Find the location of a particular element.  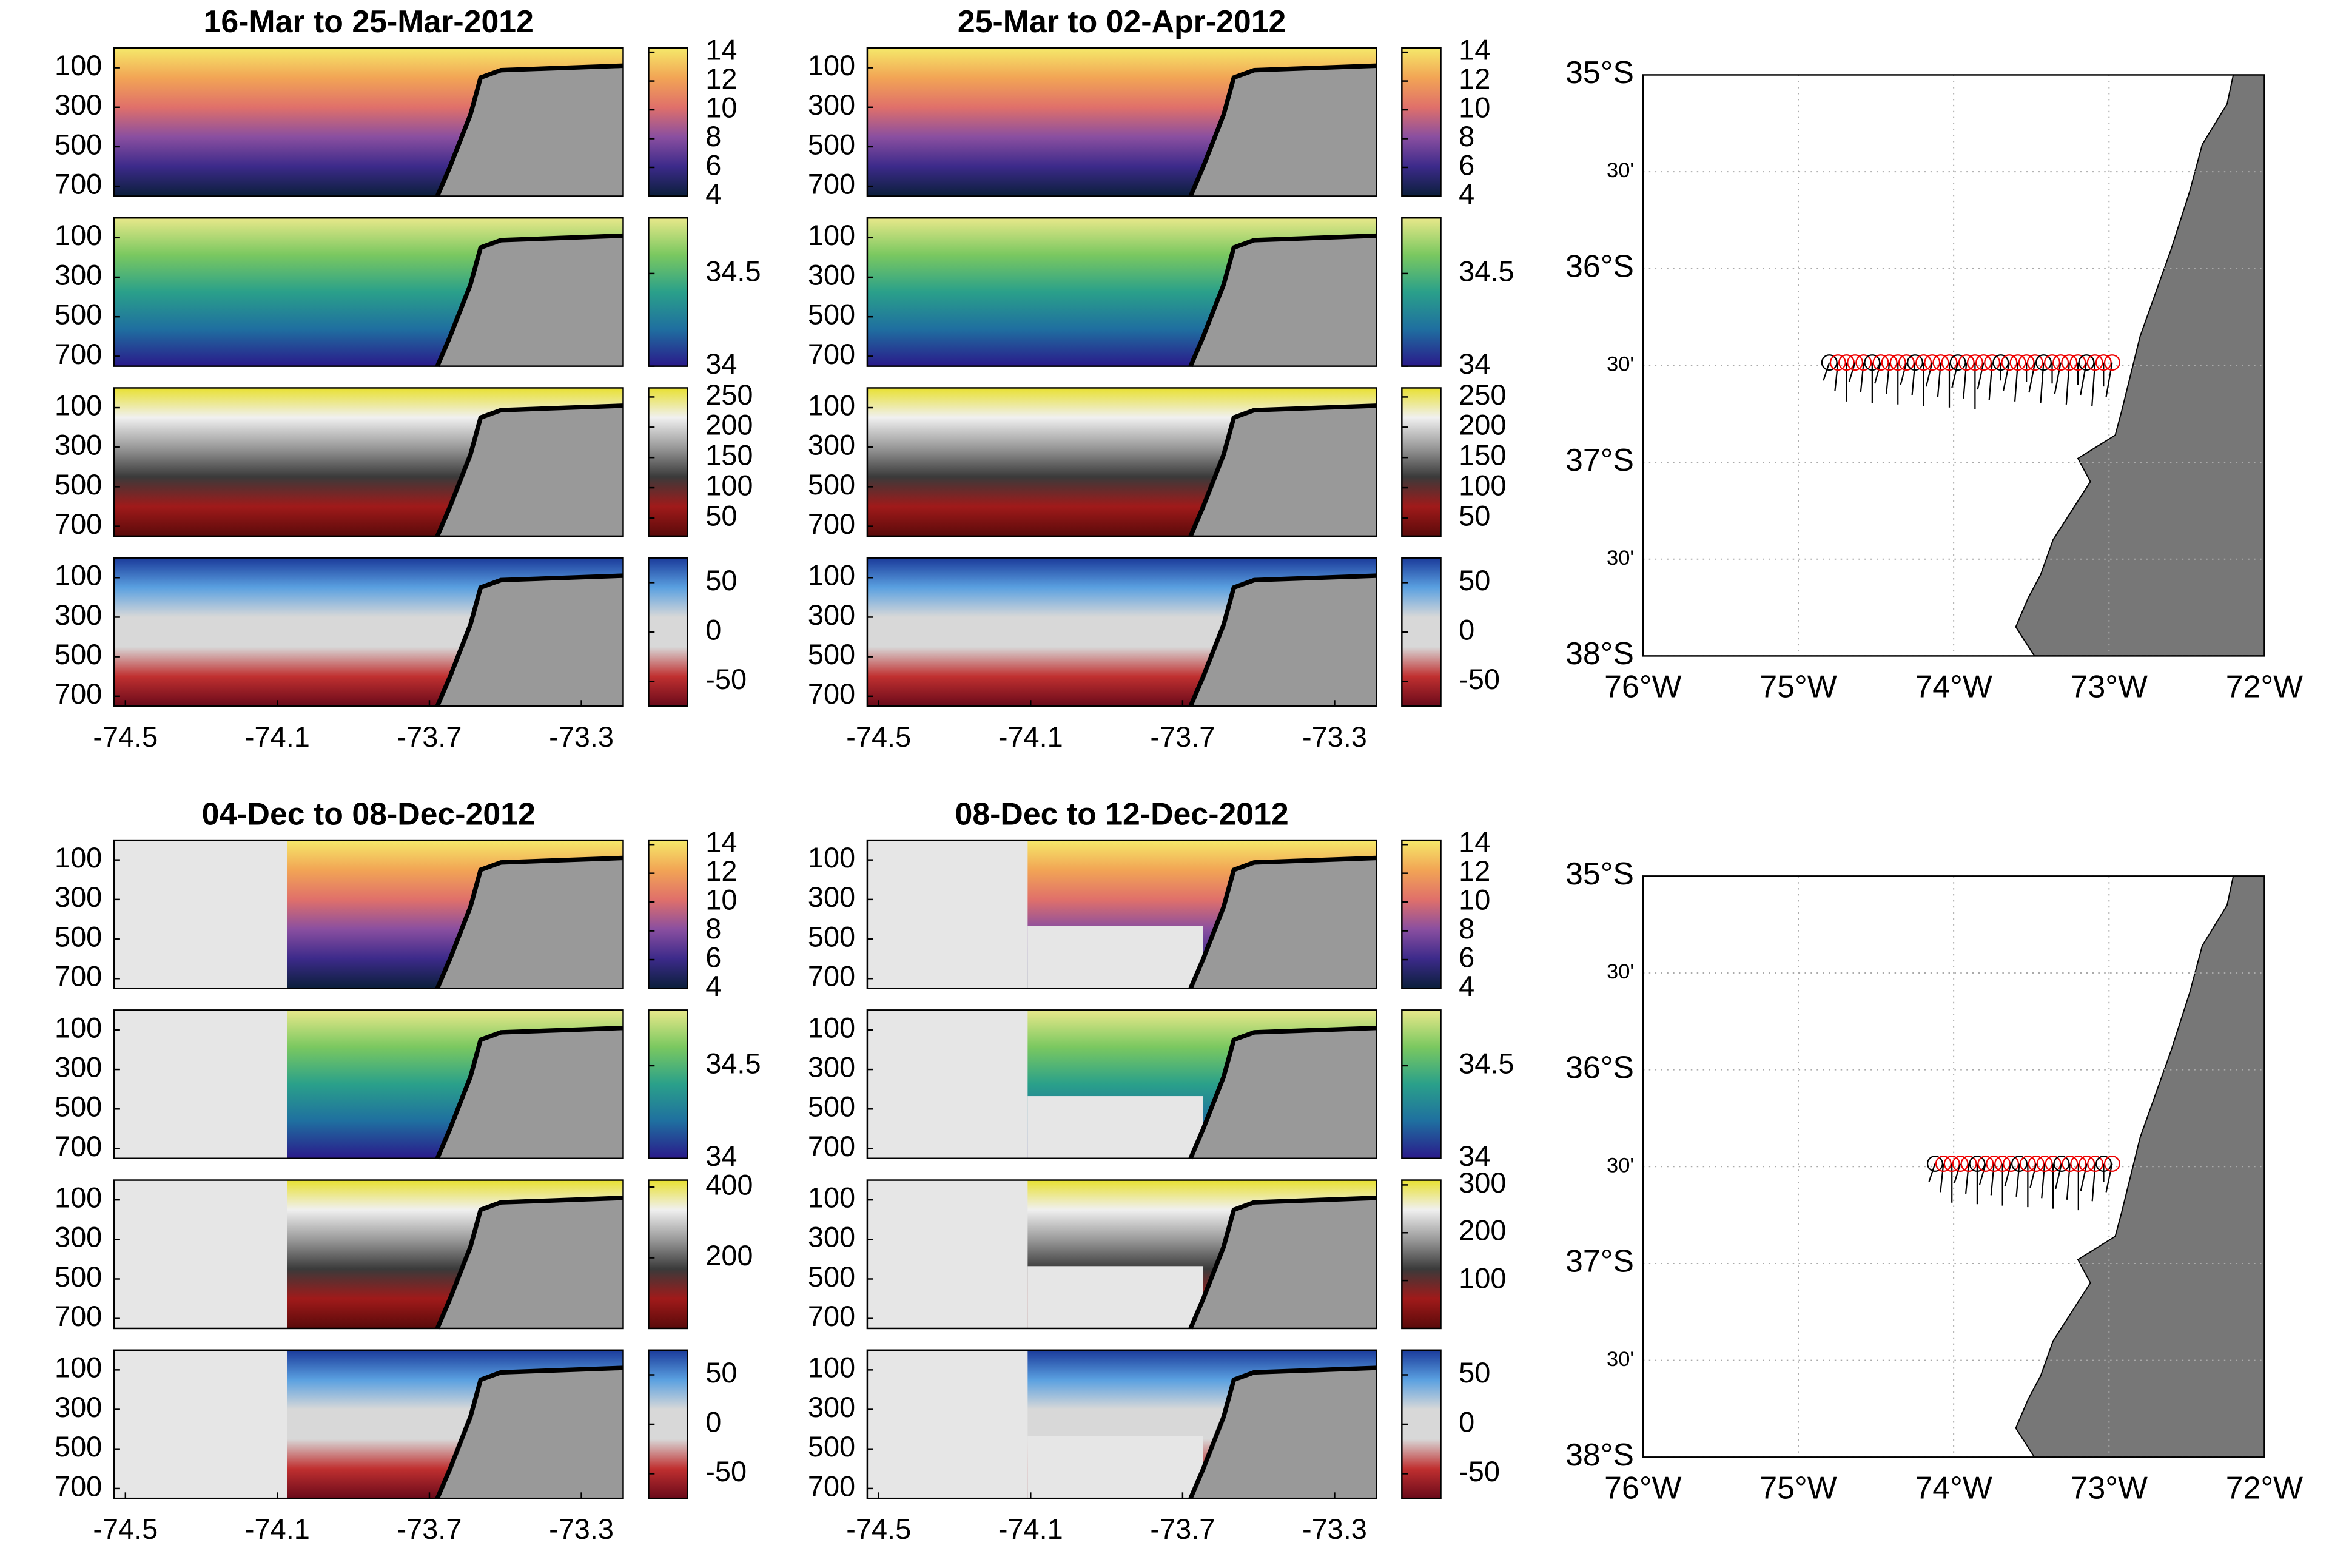

colorbar-tick-label: 34 is located at coordinates (1475, 1156).